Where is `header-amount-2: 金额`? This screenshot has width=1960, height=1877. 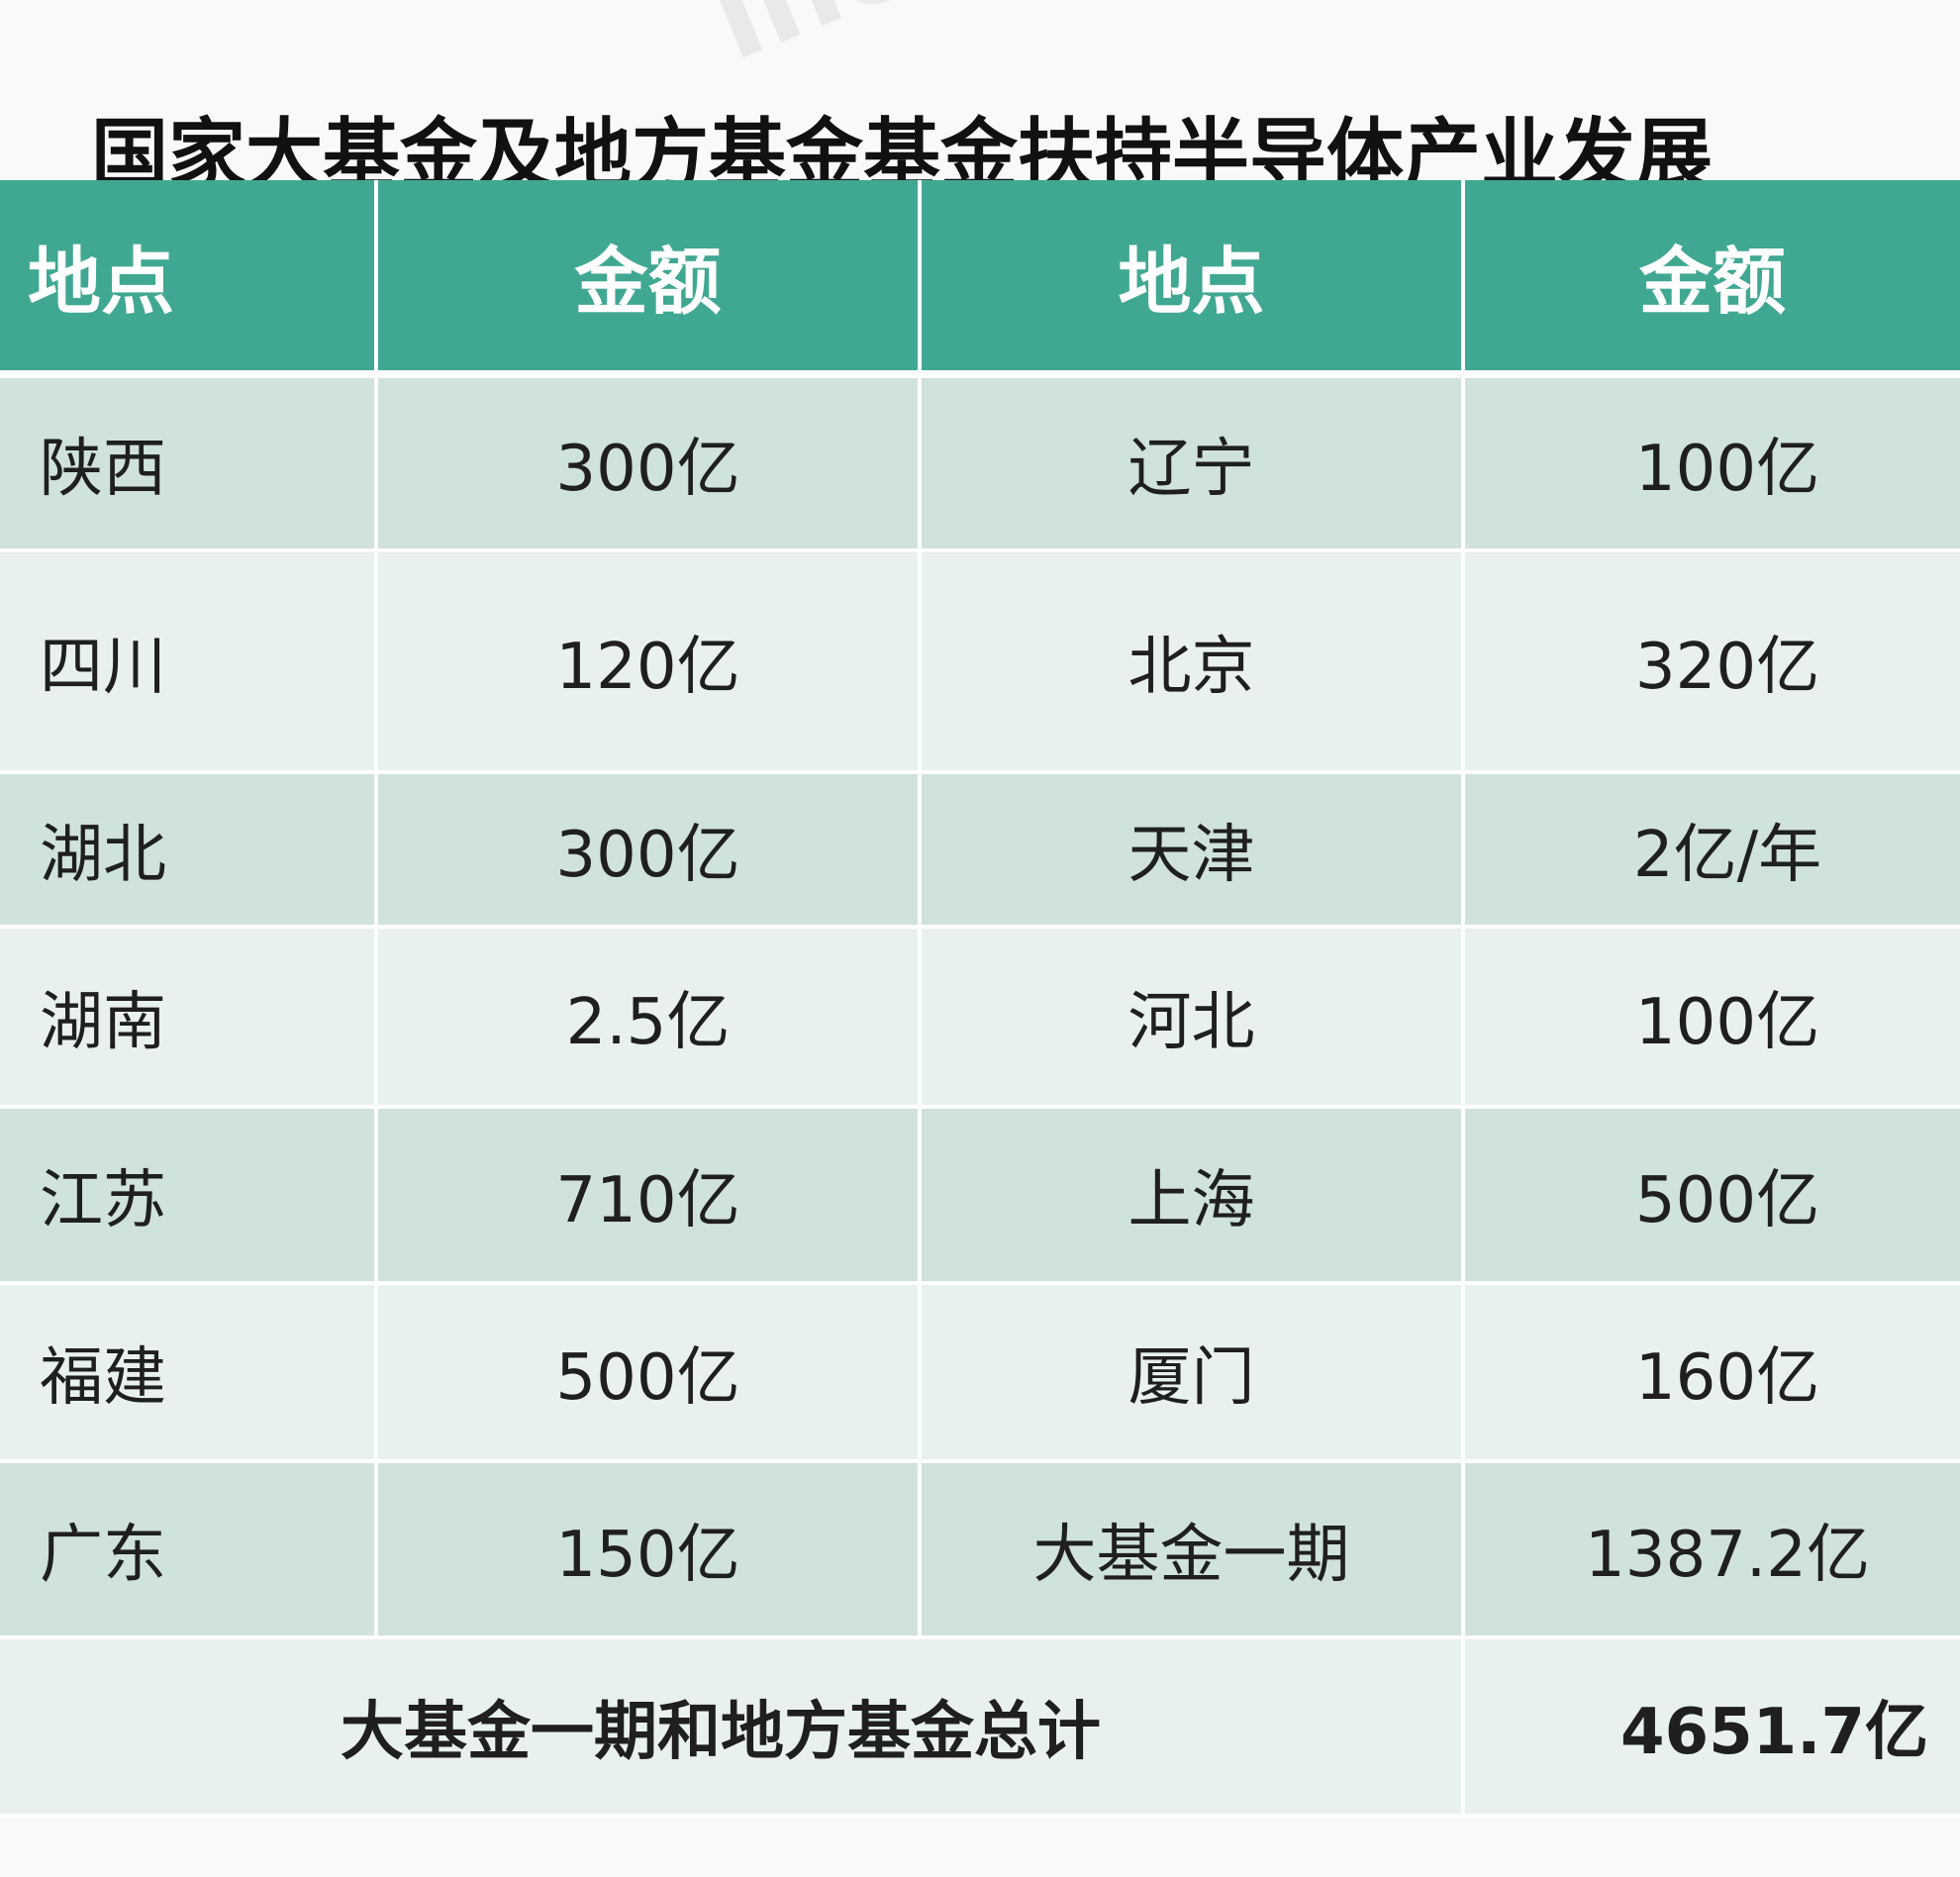
header-amount-2: 金额 is located at coordinates (1710, 279).